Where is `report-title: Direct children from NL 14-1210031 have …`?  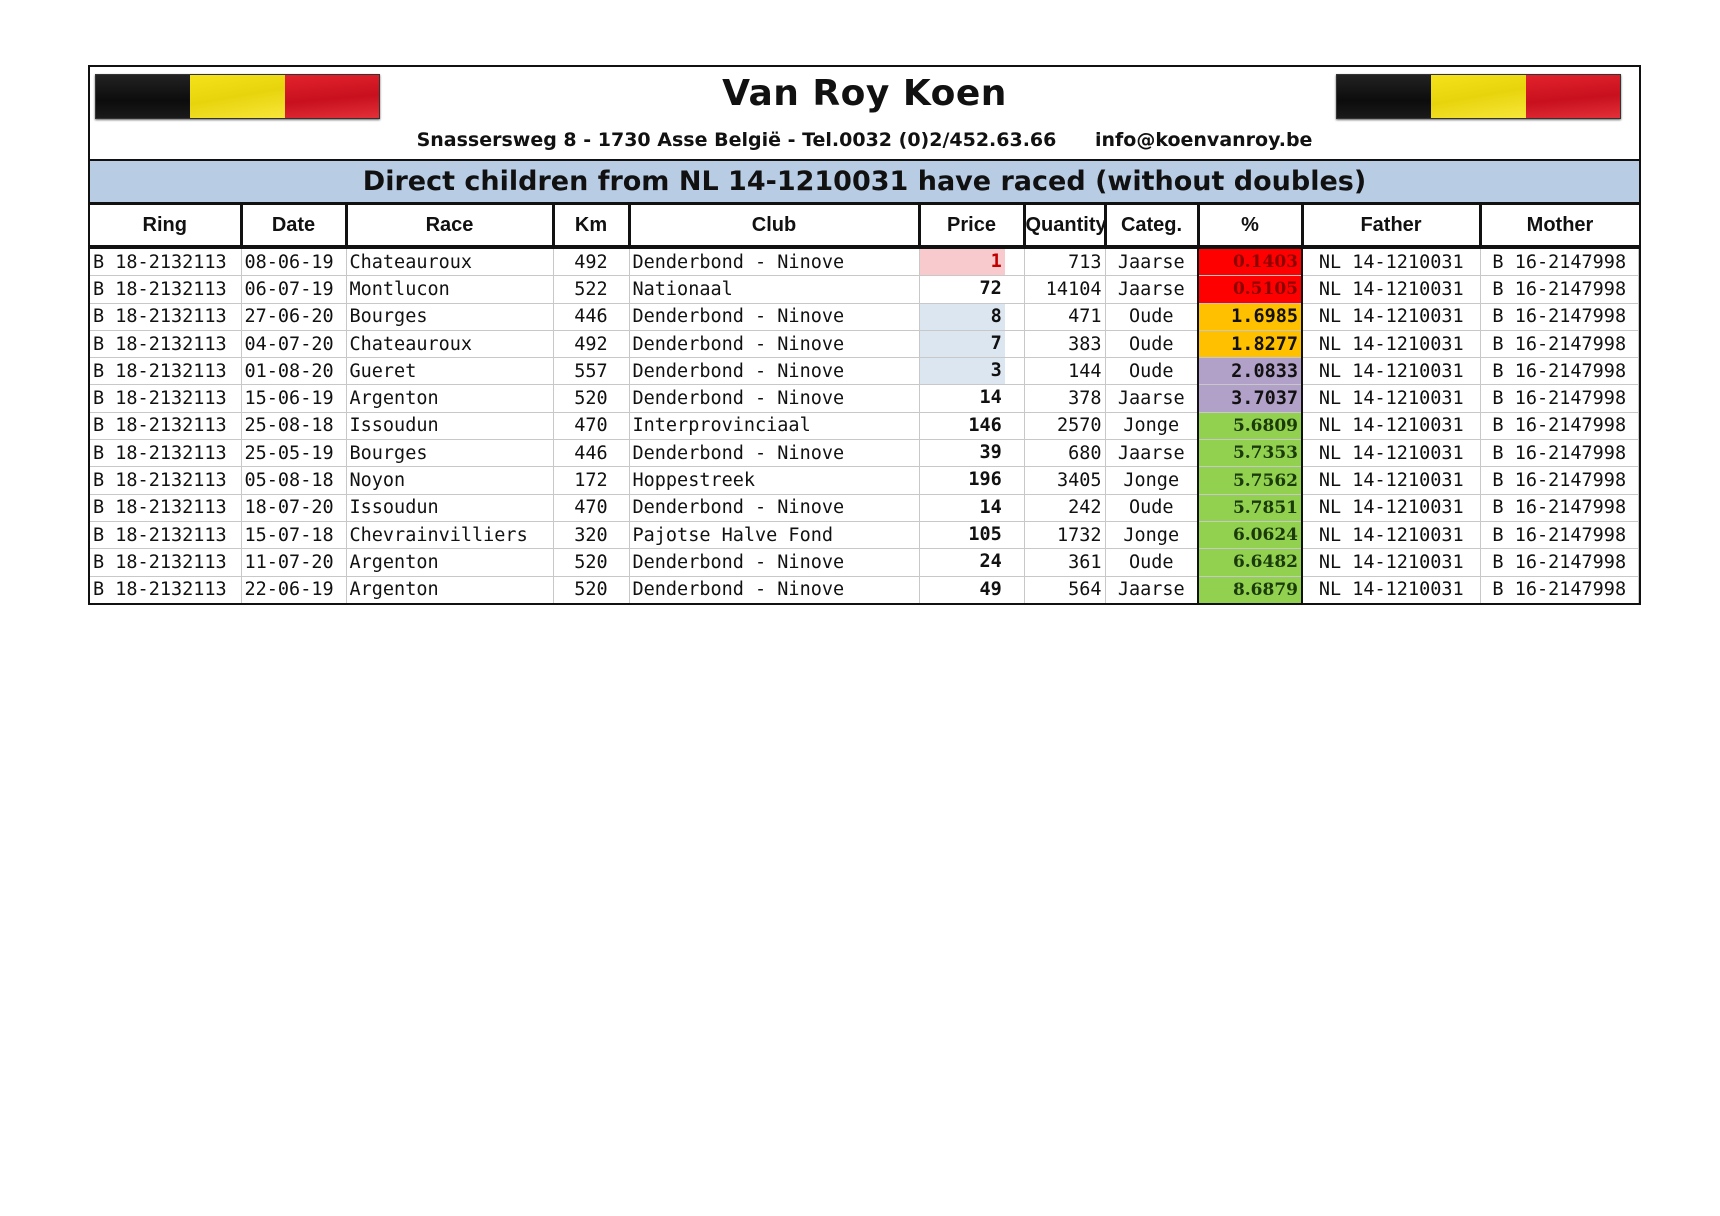 report-title: Direct children from NL 14-1210031 have … is located at coordinates (864, 182).